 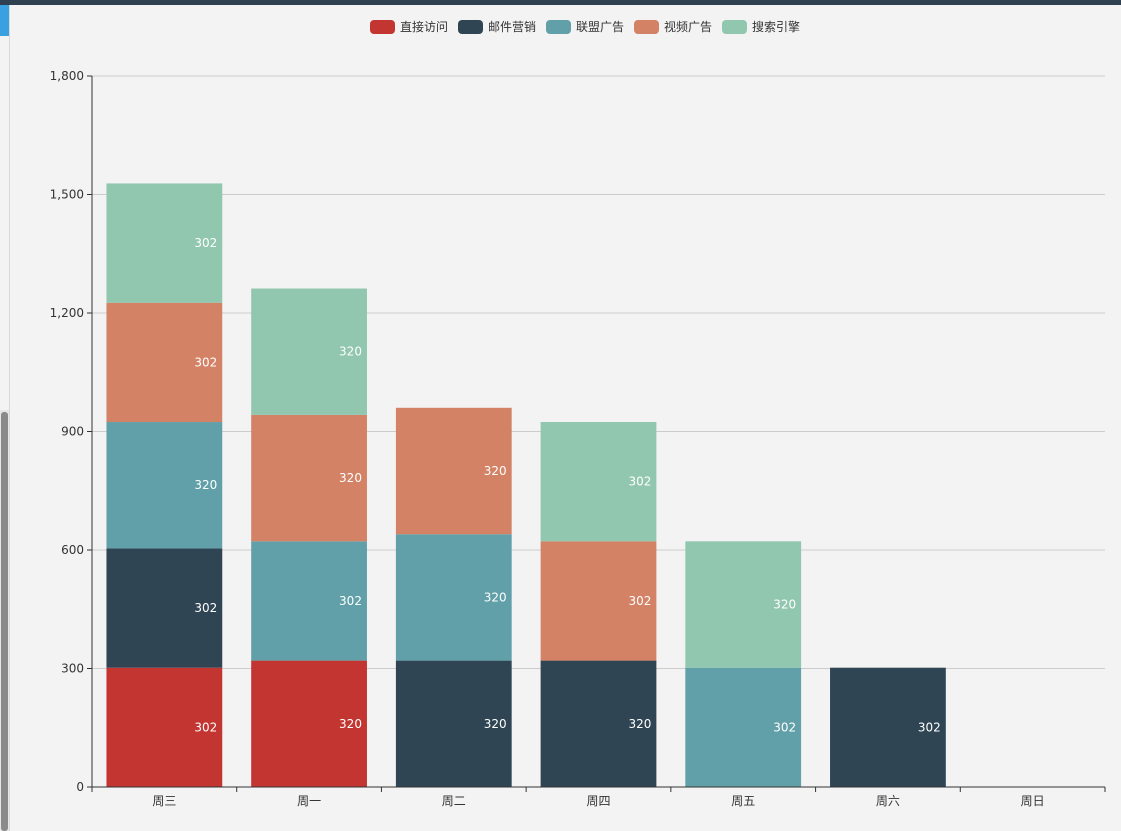 What do you see at coordinates (1033, 801) in the screenshot?
I see `x-tick-label: 周日` at bounding box center [1033, 801].